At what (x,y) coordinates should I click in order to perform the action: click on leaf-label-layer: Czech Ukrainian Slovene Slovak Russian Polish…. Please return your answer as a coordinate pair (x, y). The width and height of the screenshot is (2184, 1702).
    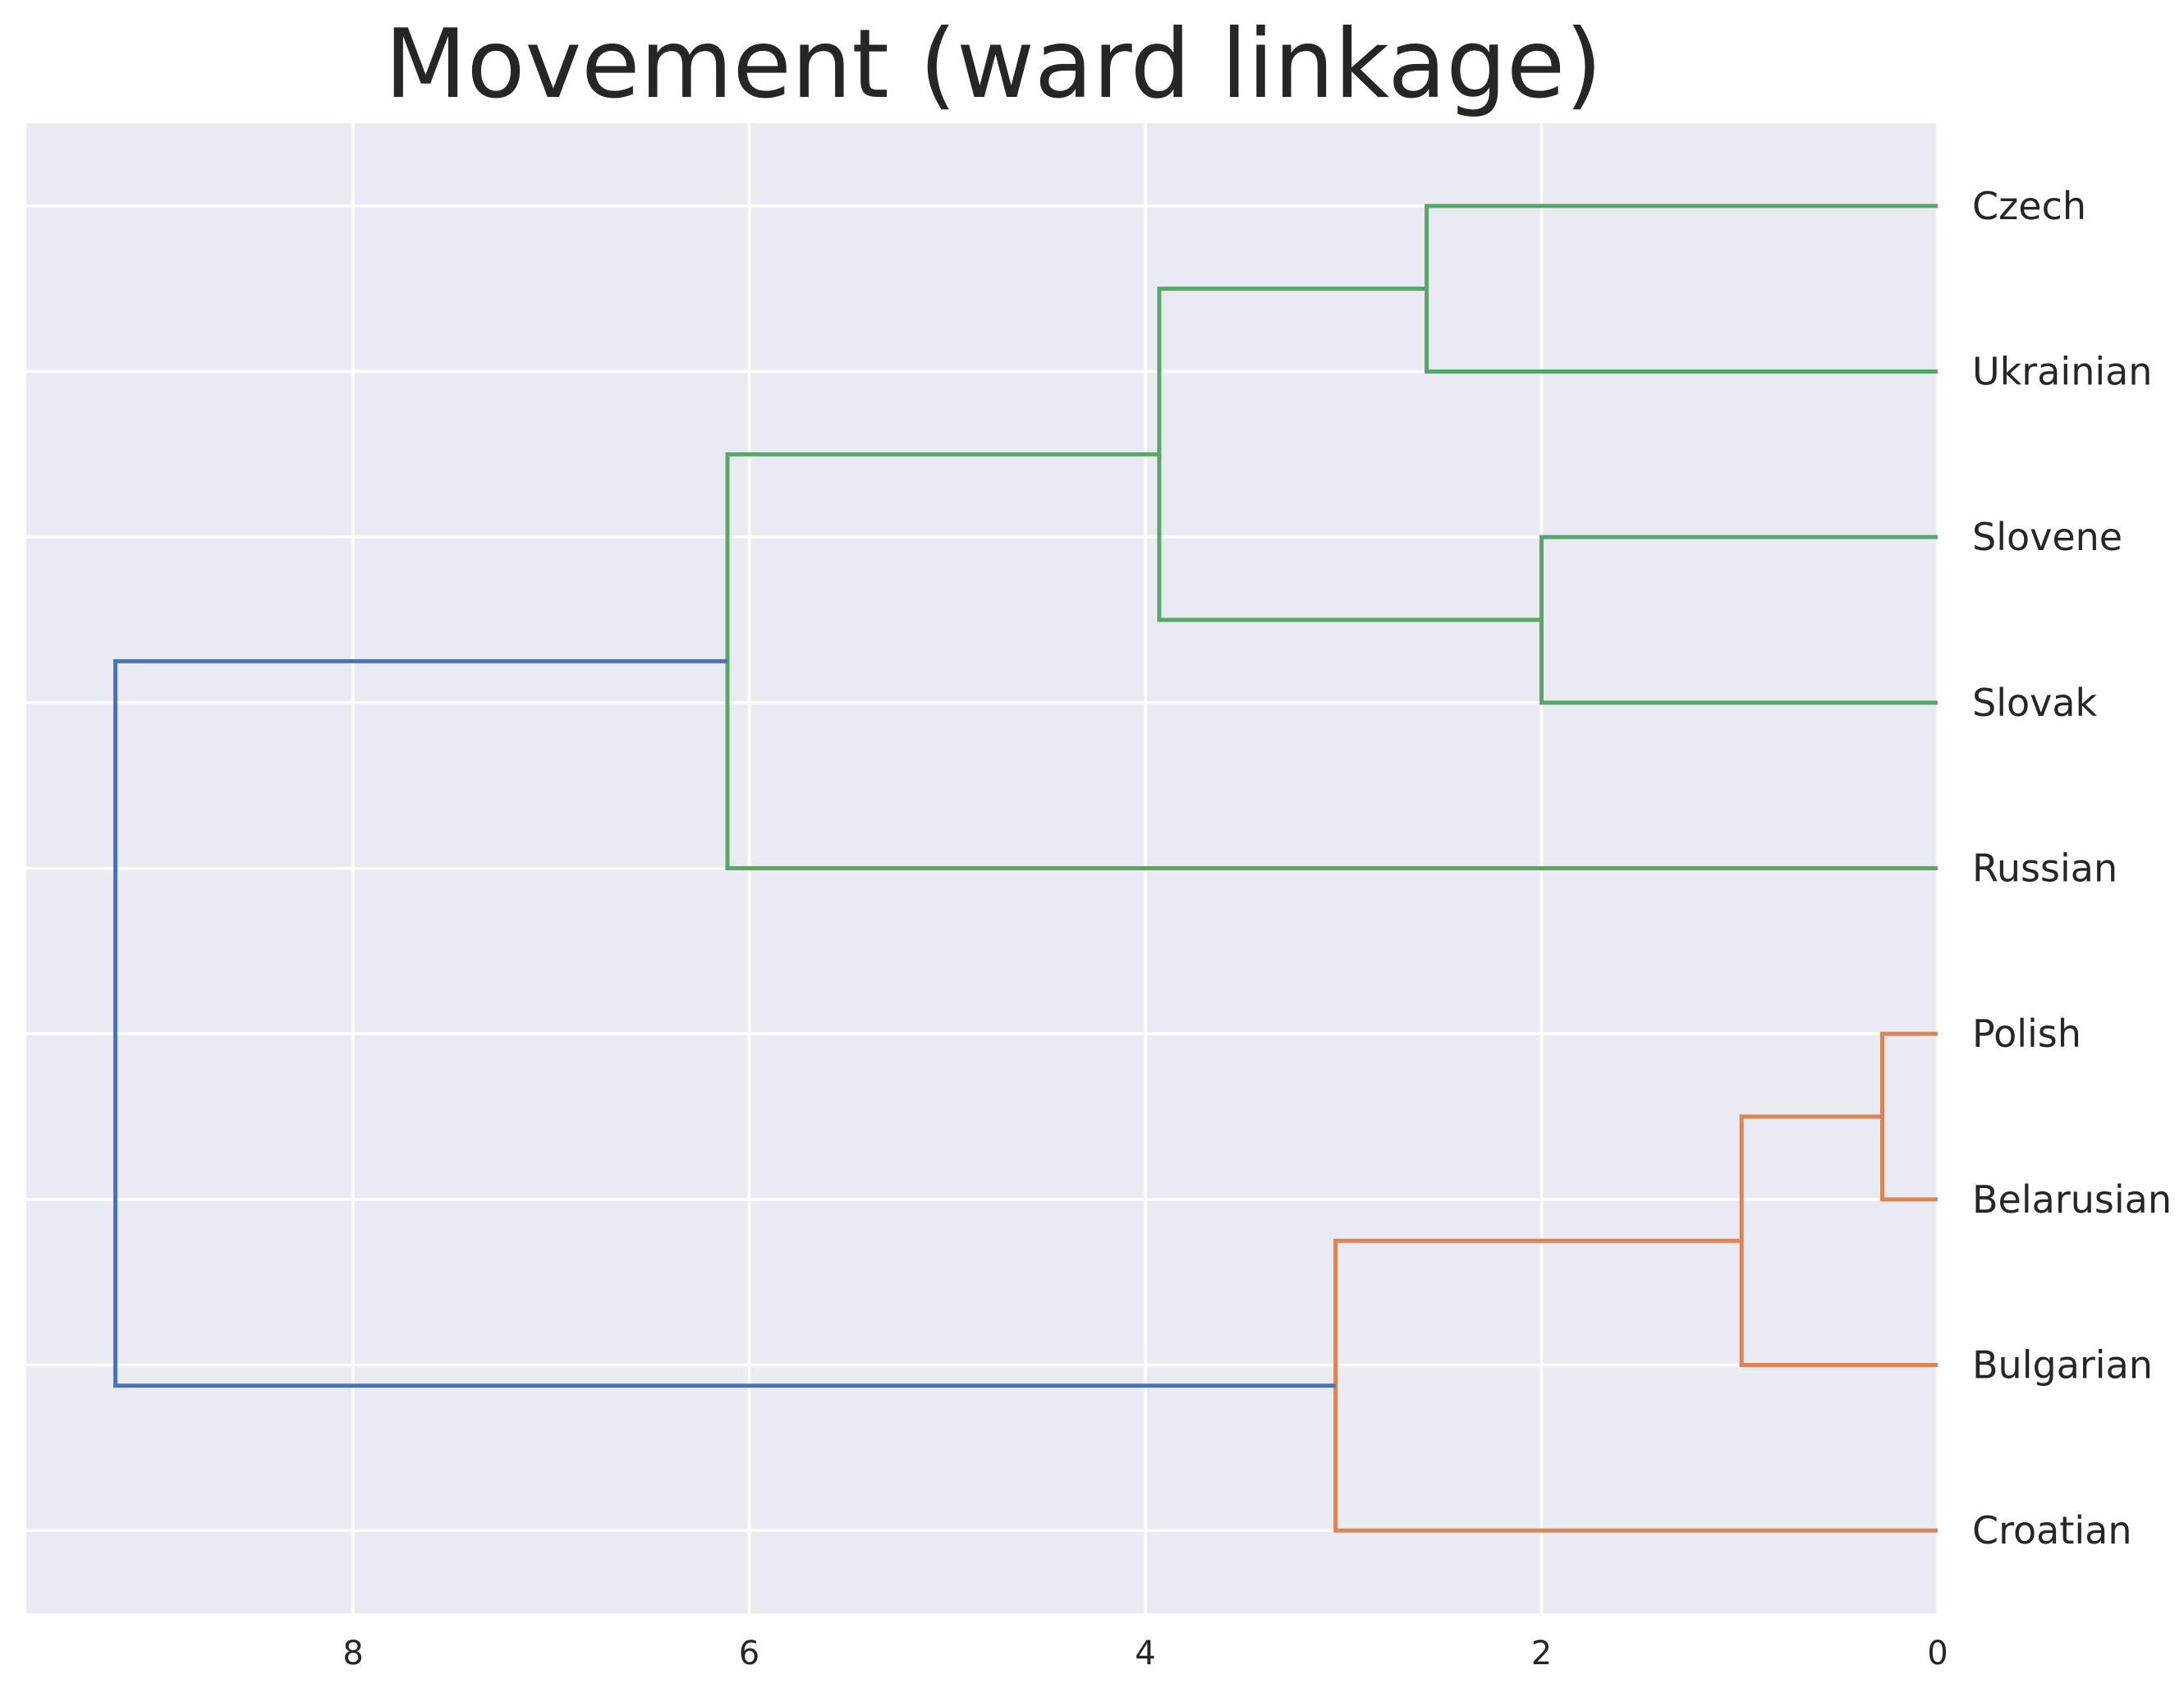
    Looking at the image, I should click on (2072, 868).